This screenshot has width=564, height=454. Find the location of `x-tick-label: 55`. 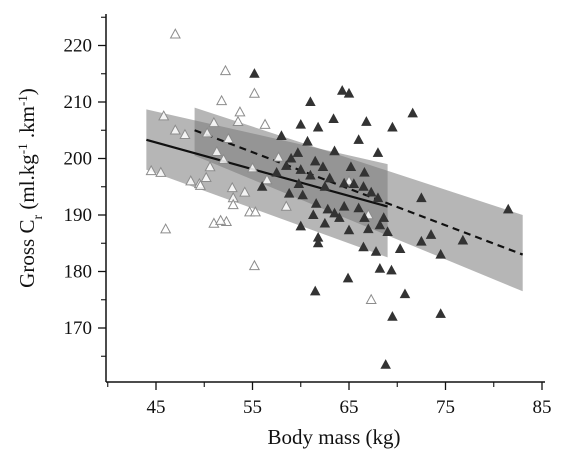

x-tick-label: 55 is located at coordinates (252, 407).